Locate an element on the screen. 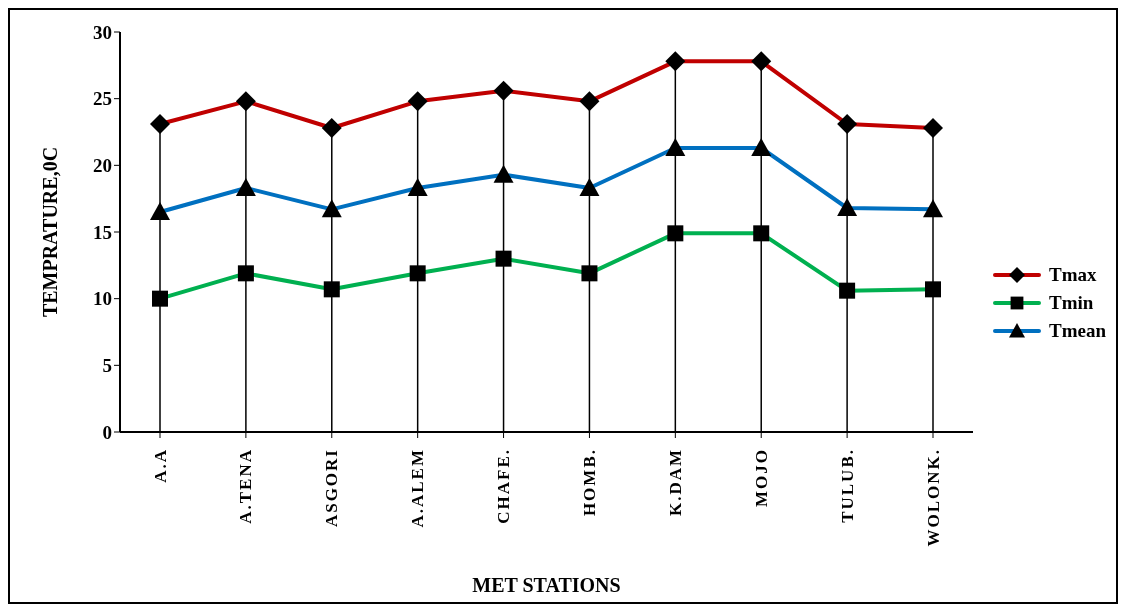  x-tick-label: A.ALEM is located at coordinates (418, 488).